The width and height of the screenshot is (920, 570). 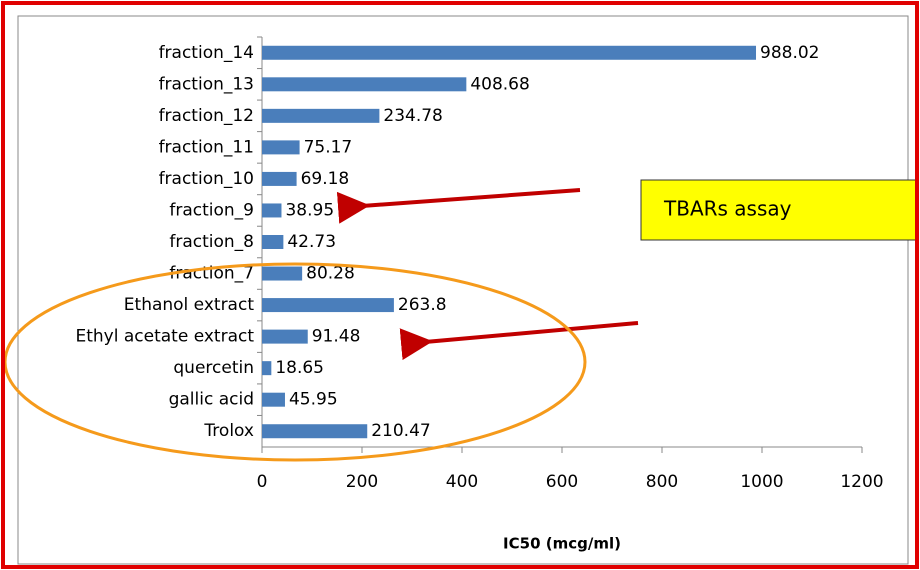 What do you see at coordinates (189, 305) in the screenshot?
I see `y-tick-label: Ethanol extract` at bounding box center [189, 305].